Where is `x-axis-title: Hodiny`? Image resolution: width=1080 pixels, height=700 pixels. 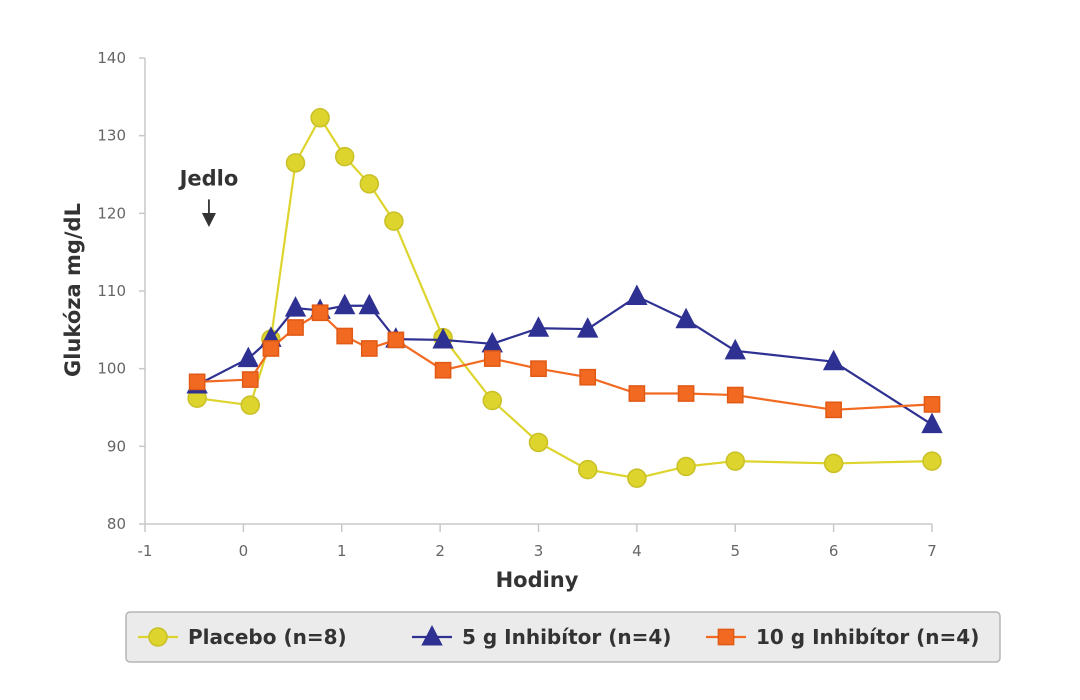 x-axis-title: Hodiny is located at coordinates (537, 580).